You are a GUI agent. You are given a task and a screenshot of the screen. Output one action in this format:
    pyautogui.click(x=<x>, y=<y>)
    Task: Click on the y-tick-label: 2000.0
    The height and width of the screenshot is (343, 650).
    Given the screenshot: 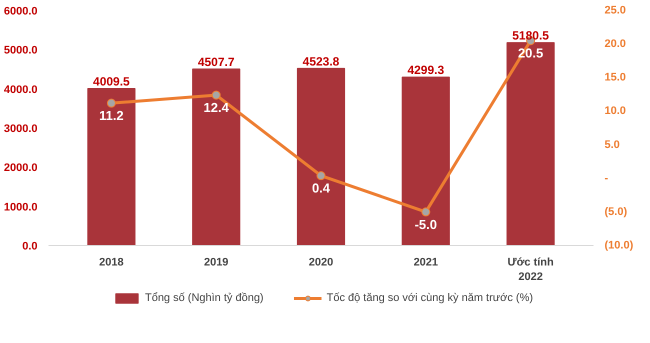 What is the action you would take?
    pyautogui.click(x=21, y=168)
    